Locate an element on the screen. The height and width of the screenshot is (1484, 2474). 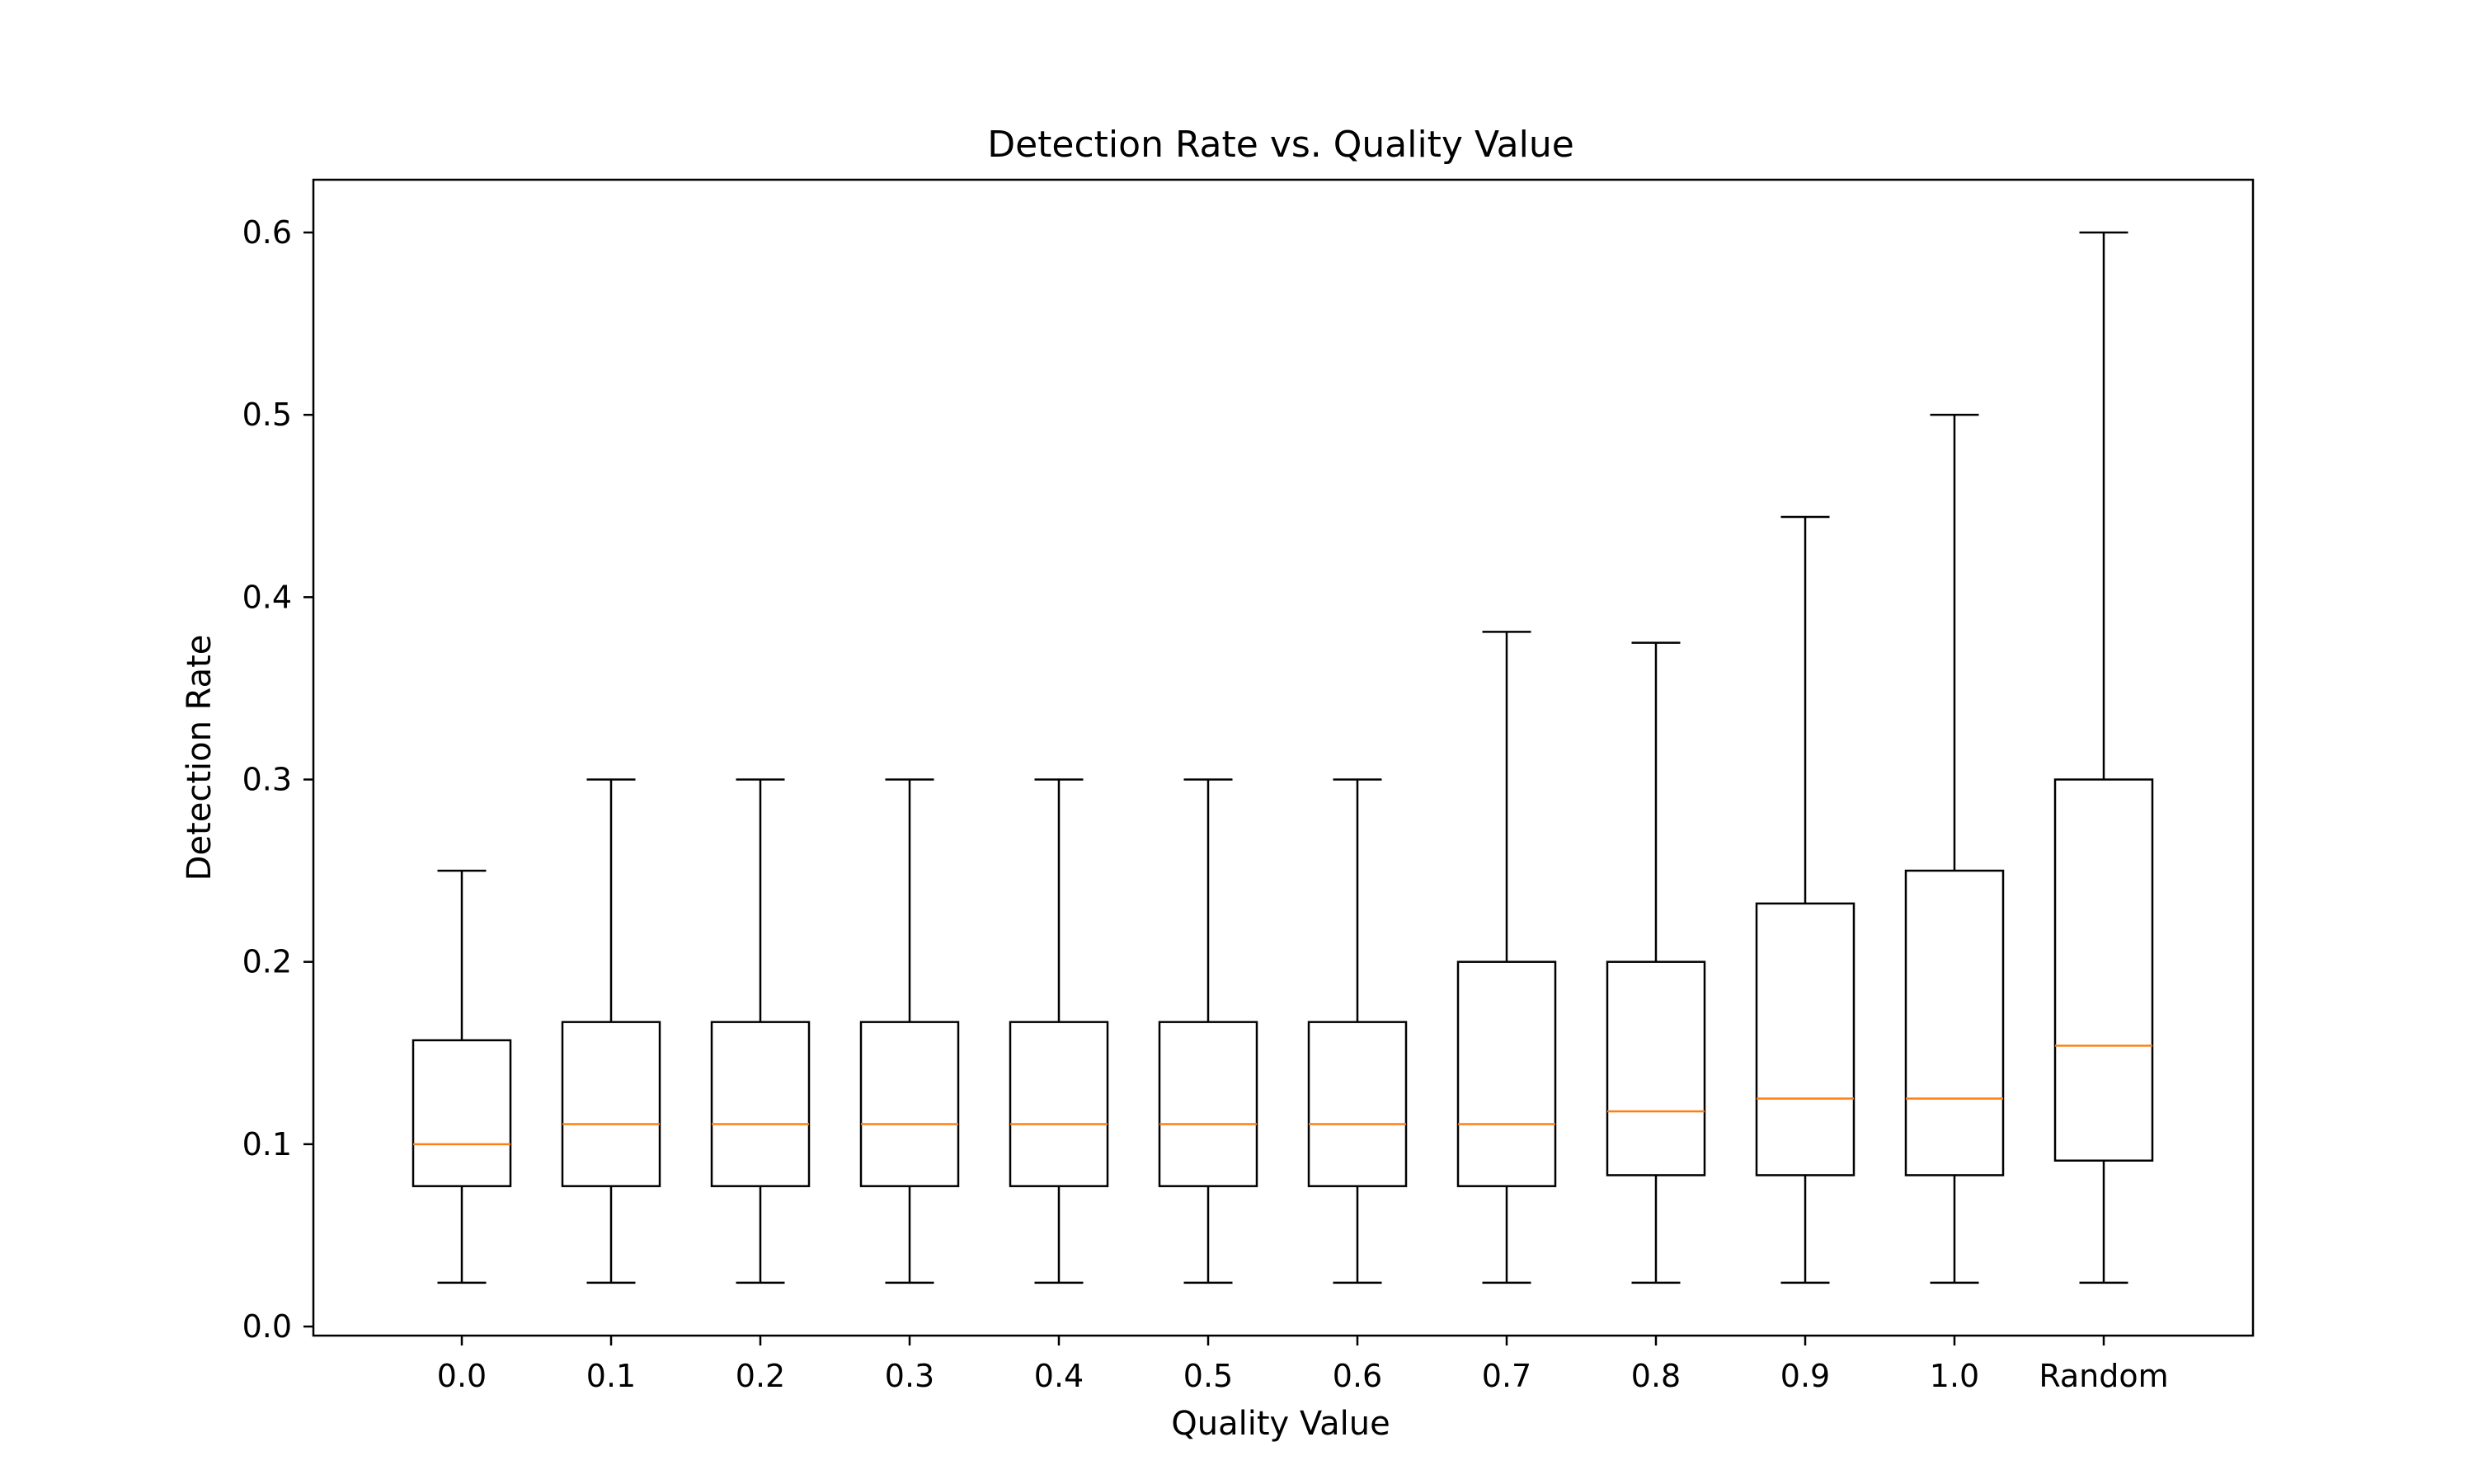
y-axis-label: Detection Rate is located at coordinates (200, 758).